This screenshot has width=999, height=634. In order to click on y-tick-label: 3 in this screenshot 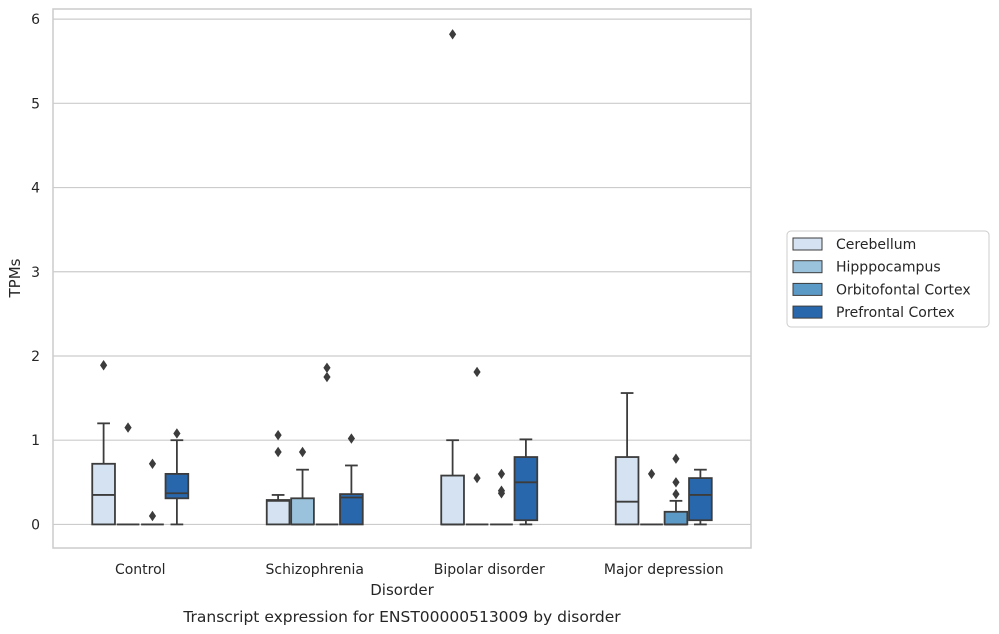, I will do `click(35, 273)`.